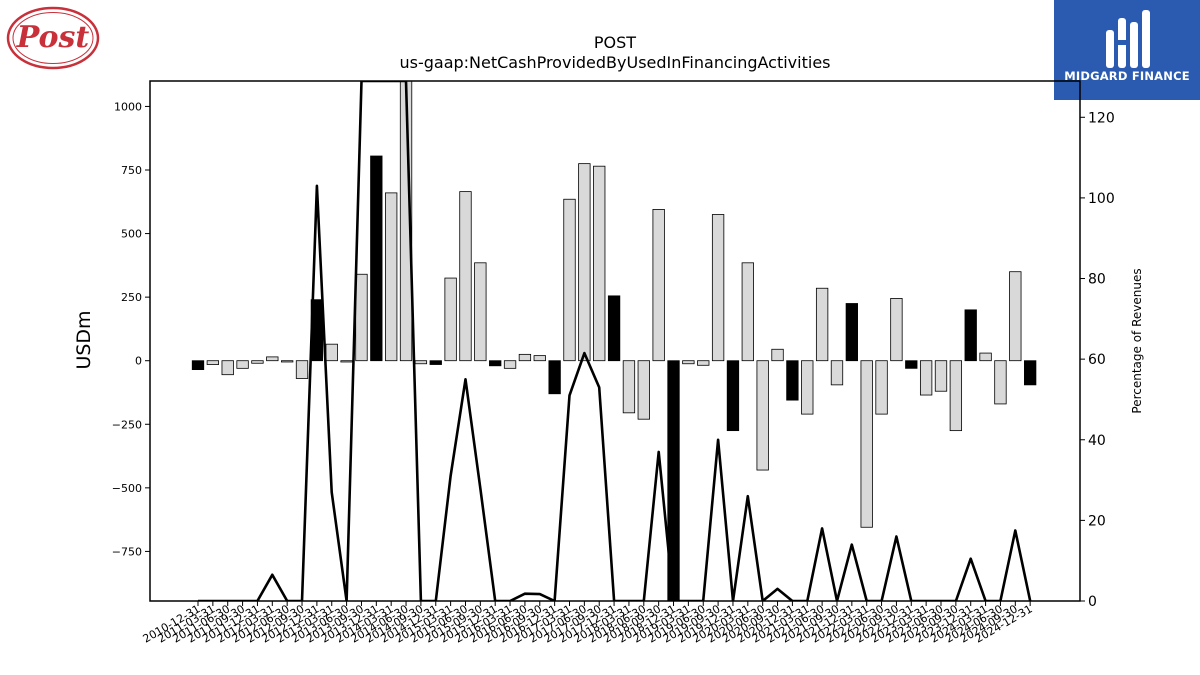  Describe the element at coordinates (1097, 521) in the screenshot. I see `y2-tick-label: 20` at that location.